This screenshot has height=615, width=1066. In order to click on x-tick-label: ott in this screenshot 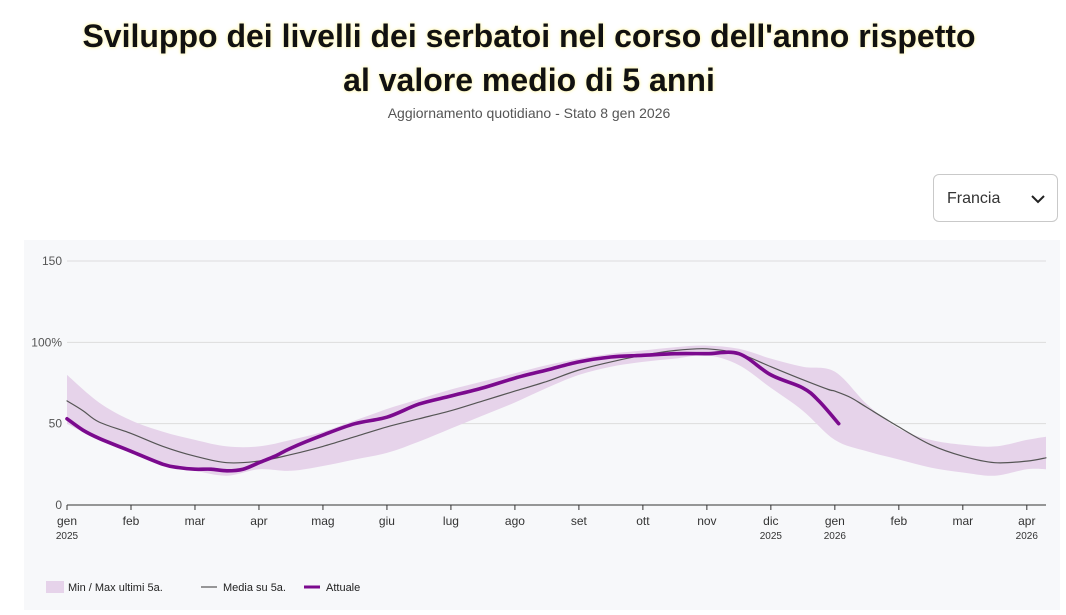, I will do `click(643, 521)`.